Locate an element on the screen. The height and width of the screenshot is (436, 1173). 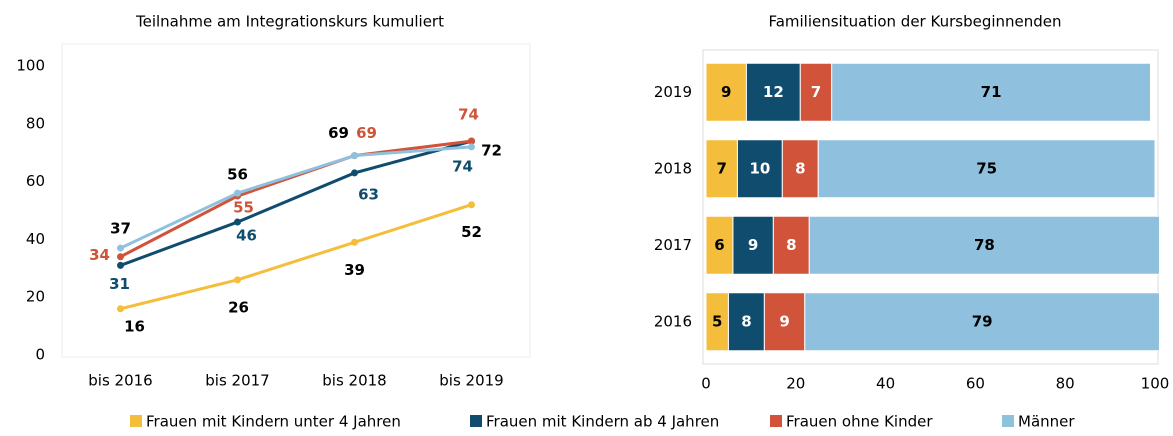
x-tick-label: 80 is located at coordinates (1065, 384).